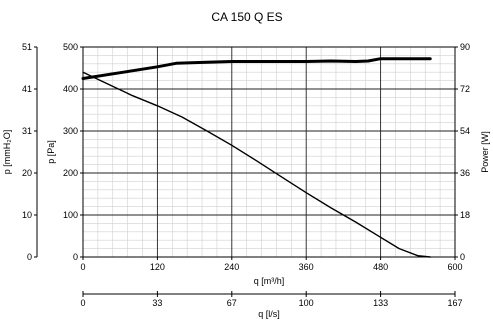  I want to click on y-tick-label: 0, so click(75, 257).